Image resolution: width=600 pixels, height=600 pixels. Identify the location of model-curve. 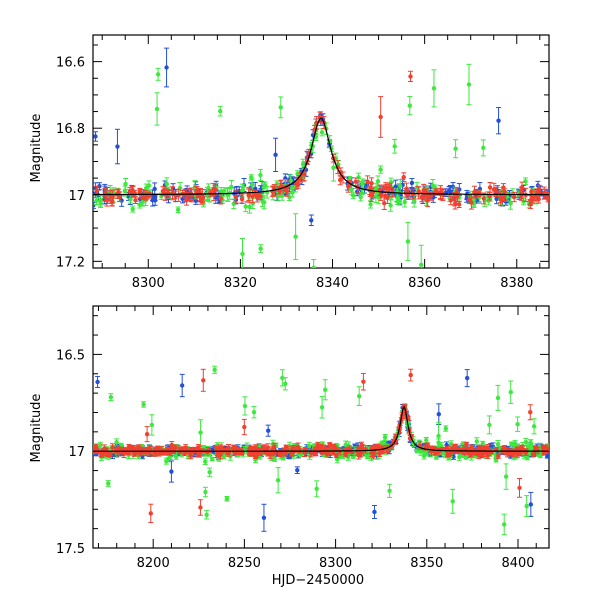
(321, 156).